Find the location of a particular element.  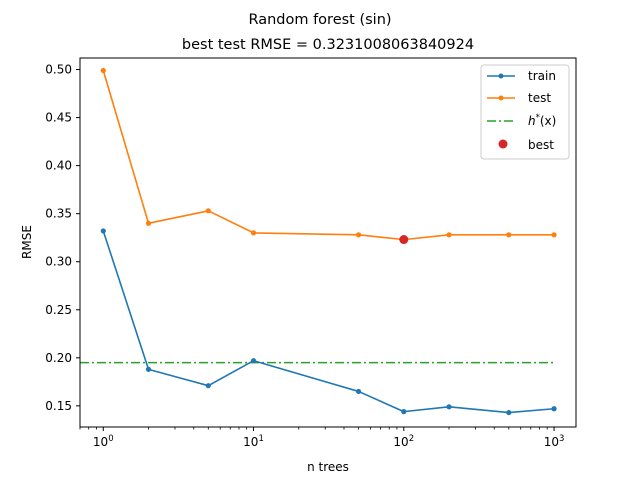

y-tick-label: 0.45 is located at coordinates (58, 118).